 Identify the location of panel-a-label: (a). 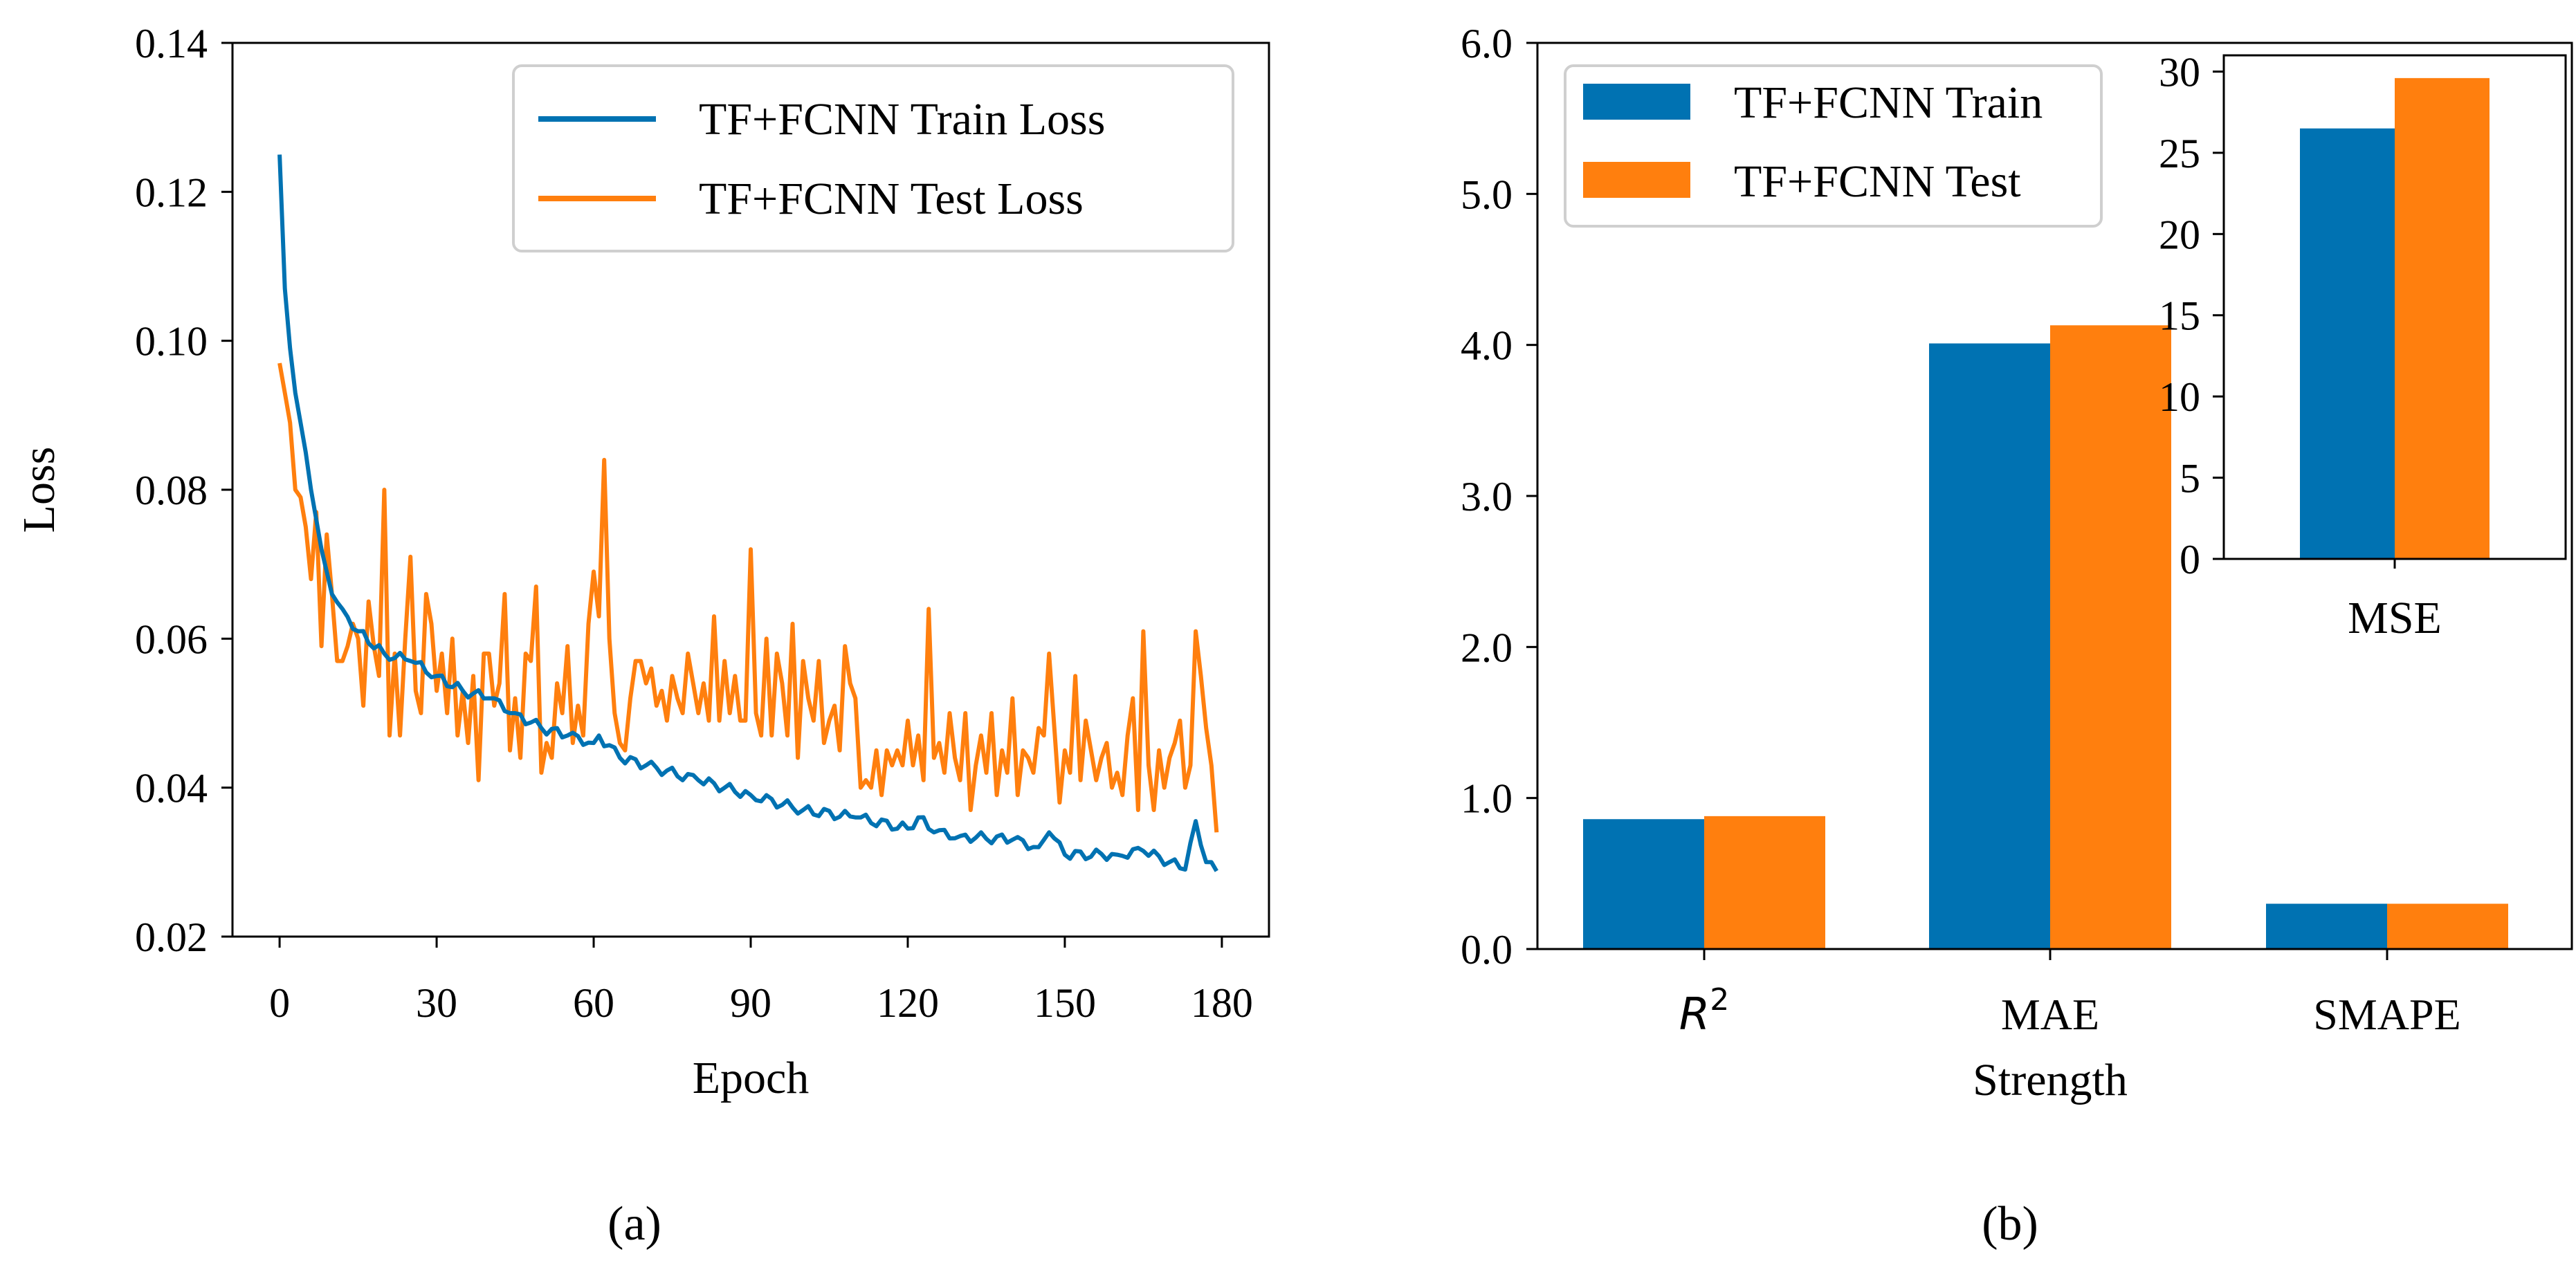
(635, 1224).